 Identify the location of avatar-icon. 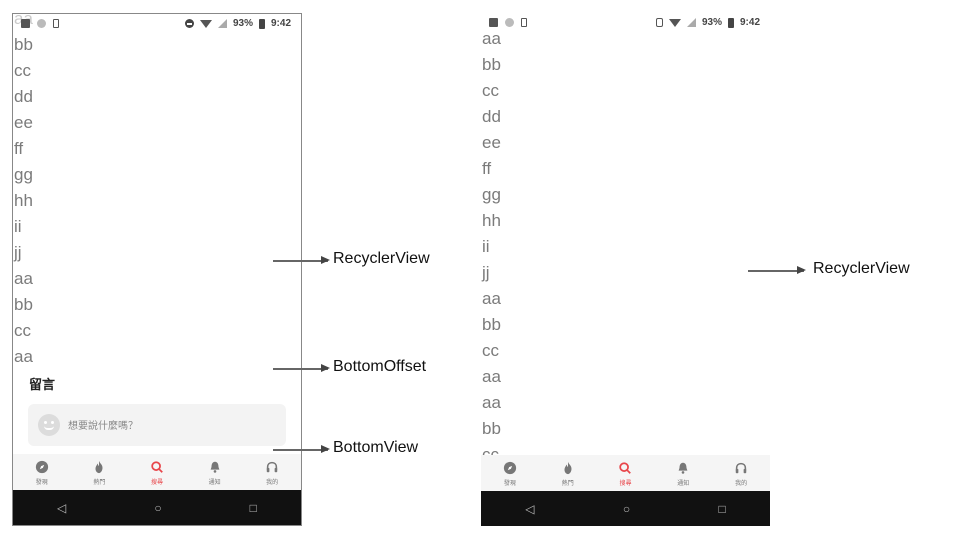
(49, 425).